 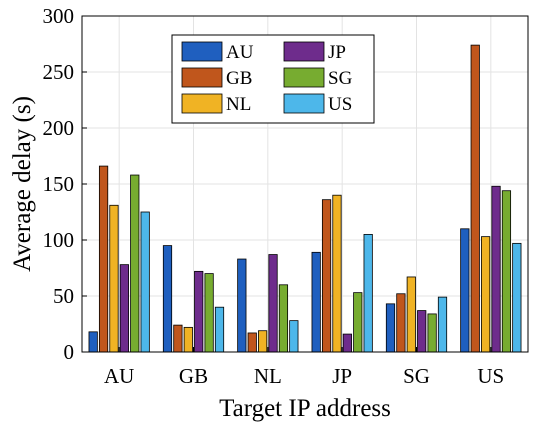 I want to click on x-tick-label: GB, so click(x=193, y=376).